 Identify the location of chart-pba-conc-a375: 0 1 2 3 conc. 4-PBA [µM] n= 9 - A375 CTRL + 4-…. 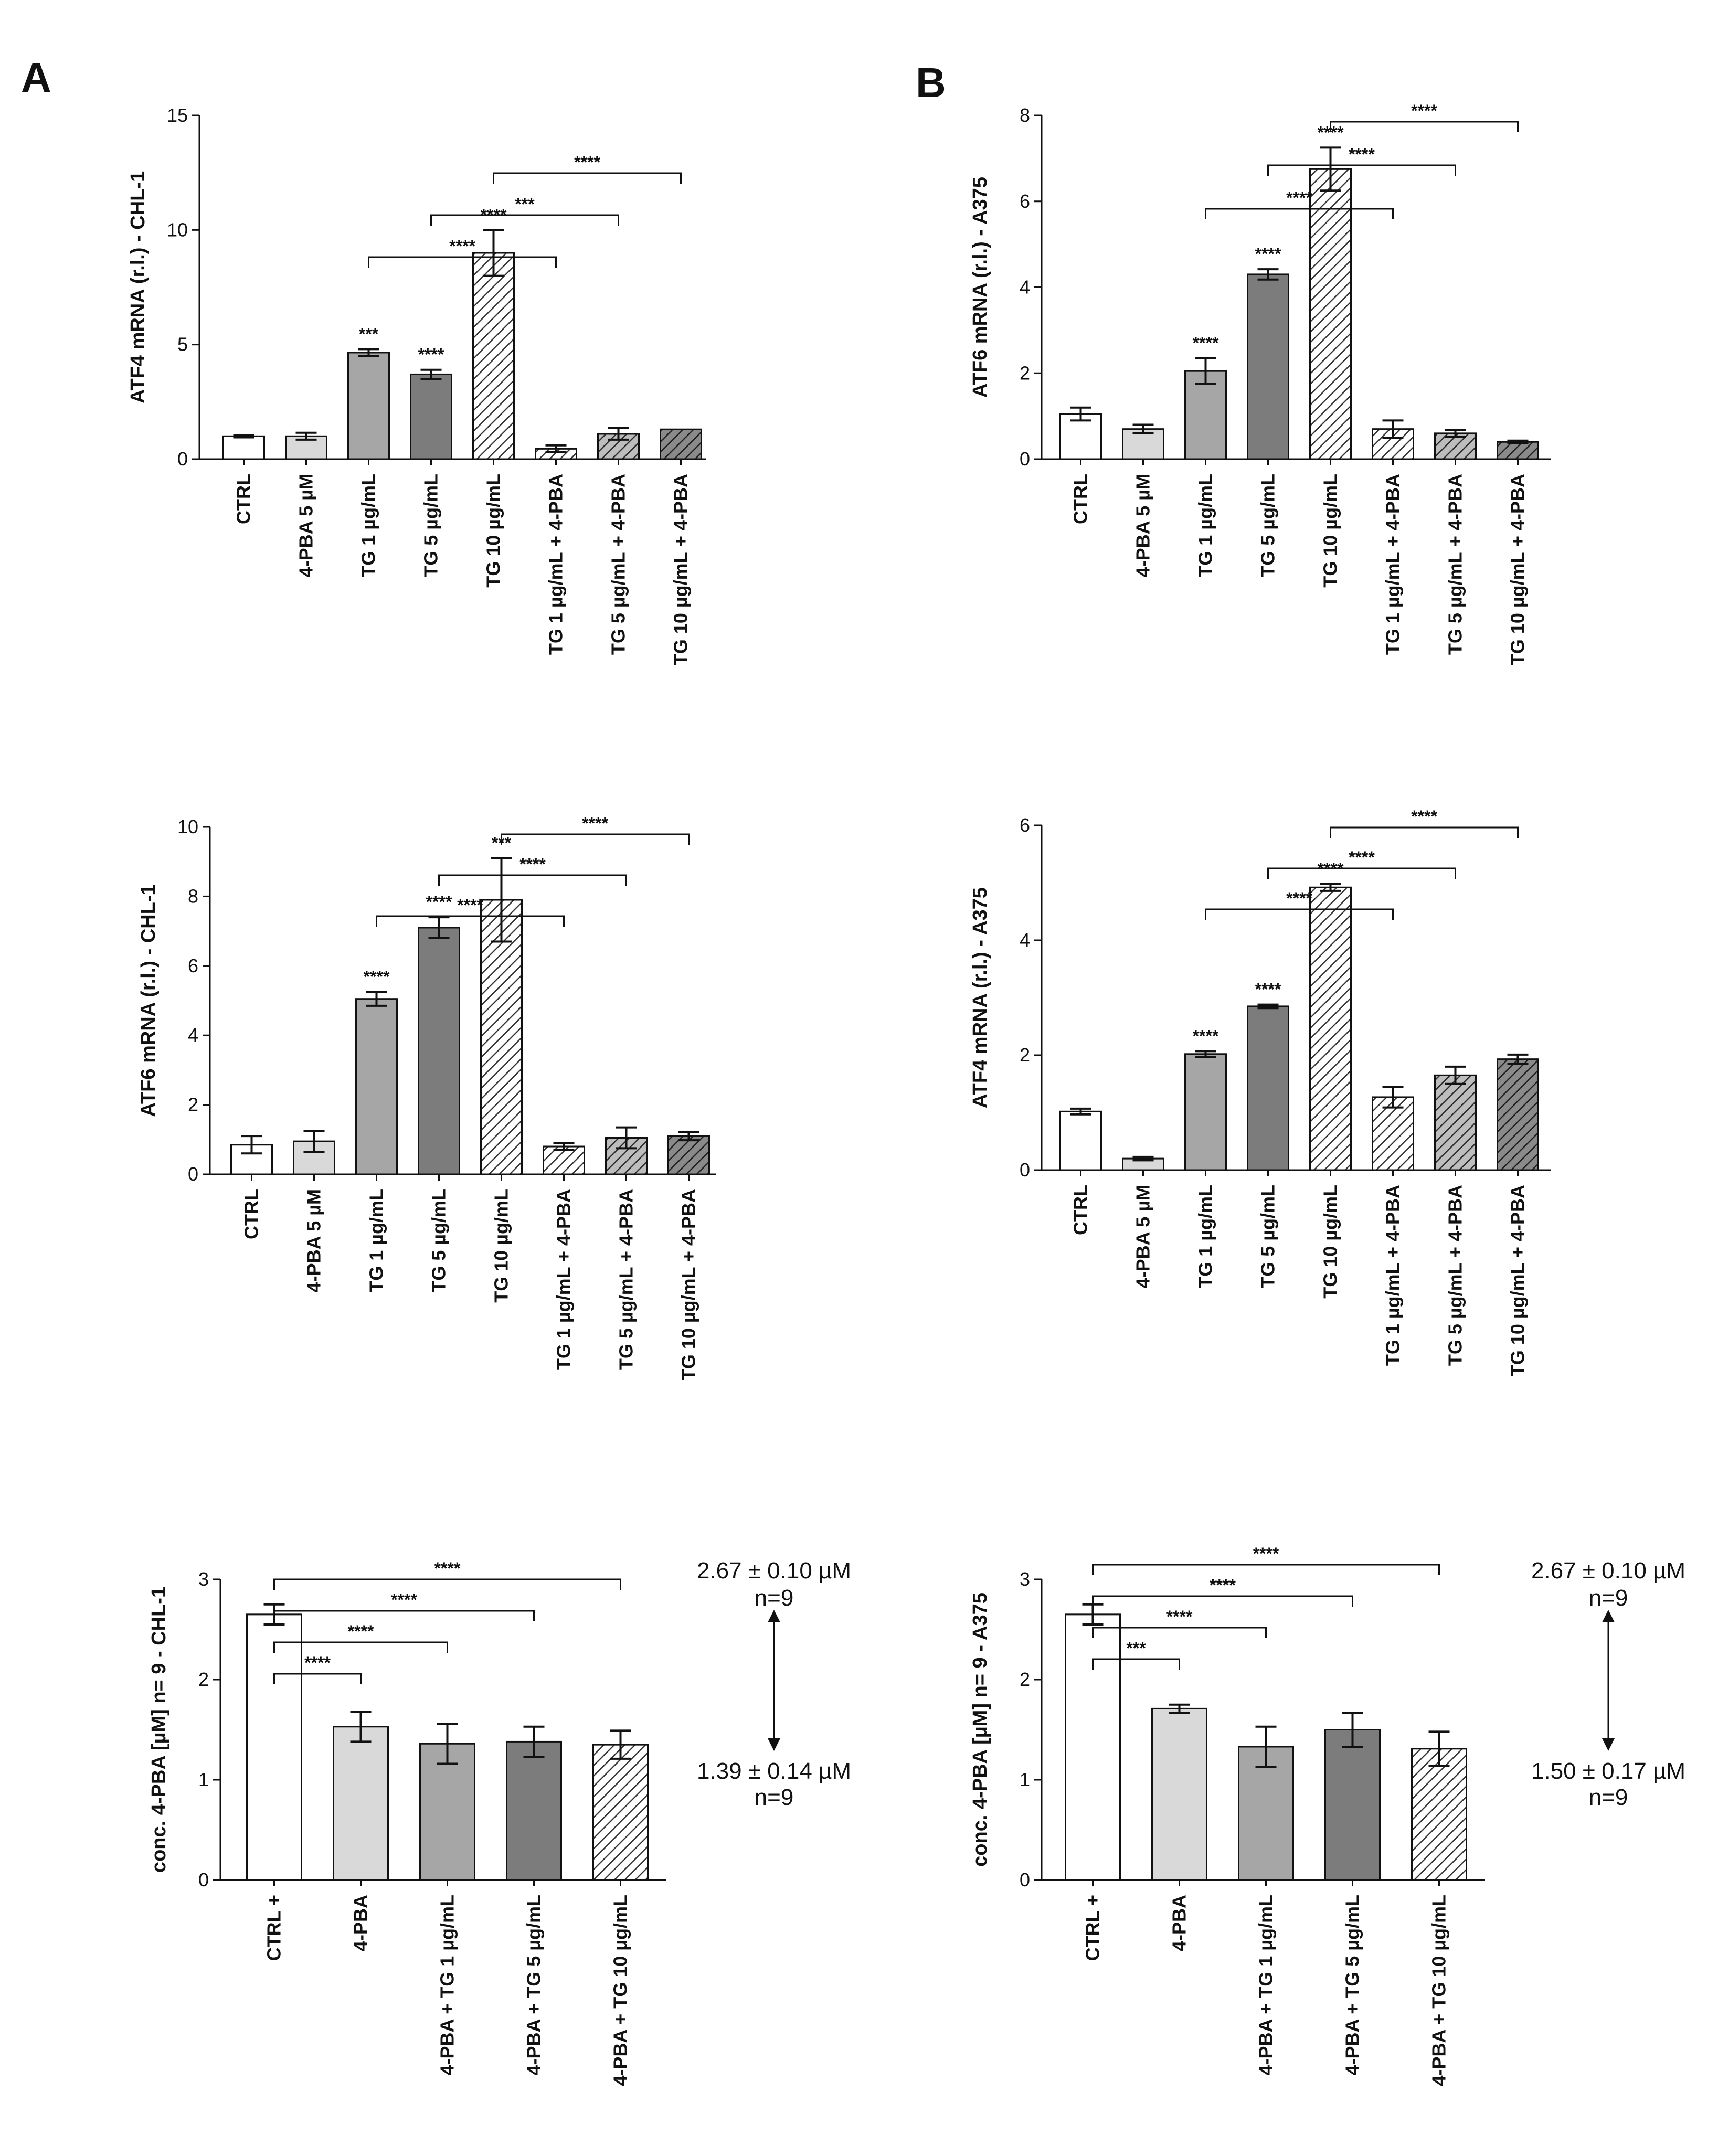
(1227, 1815).